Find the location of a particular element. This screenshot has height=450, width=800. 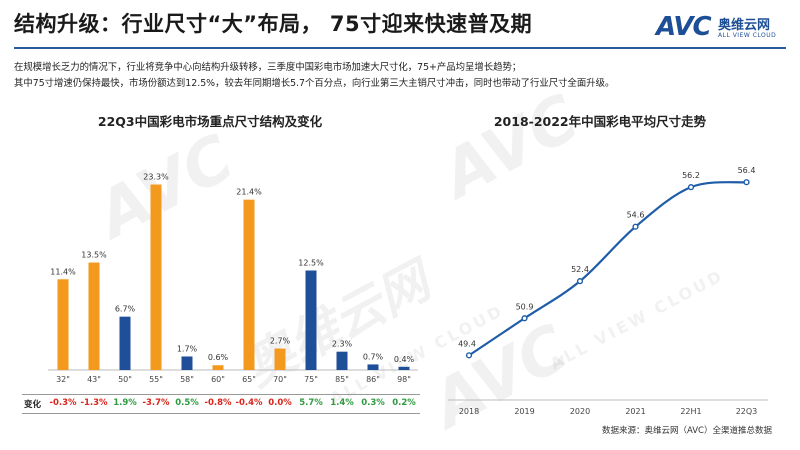

change-value-5: -0.8% is located at coordinates (218, 403).